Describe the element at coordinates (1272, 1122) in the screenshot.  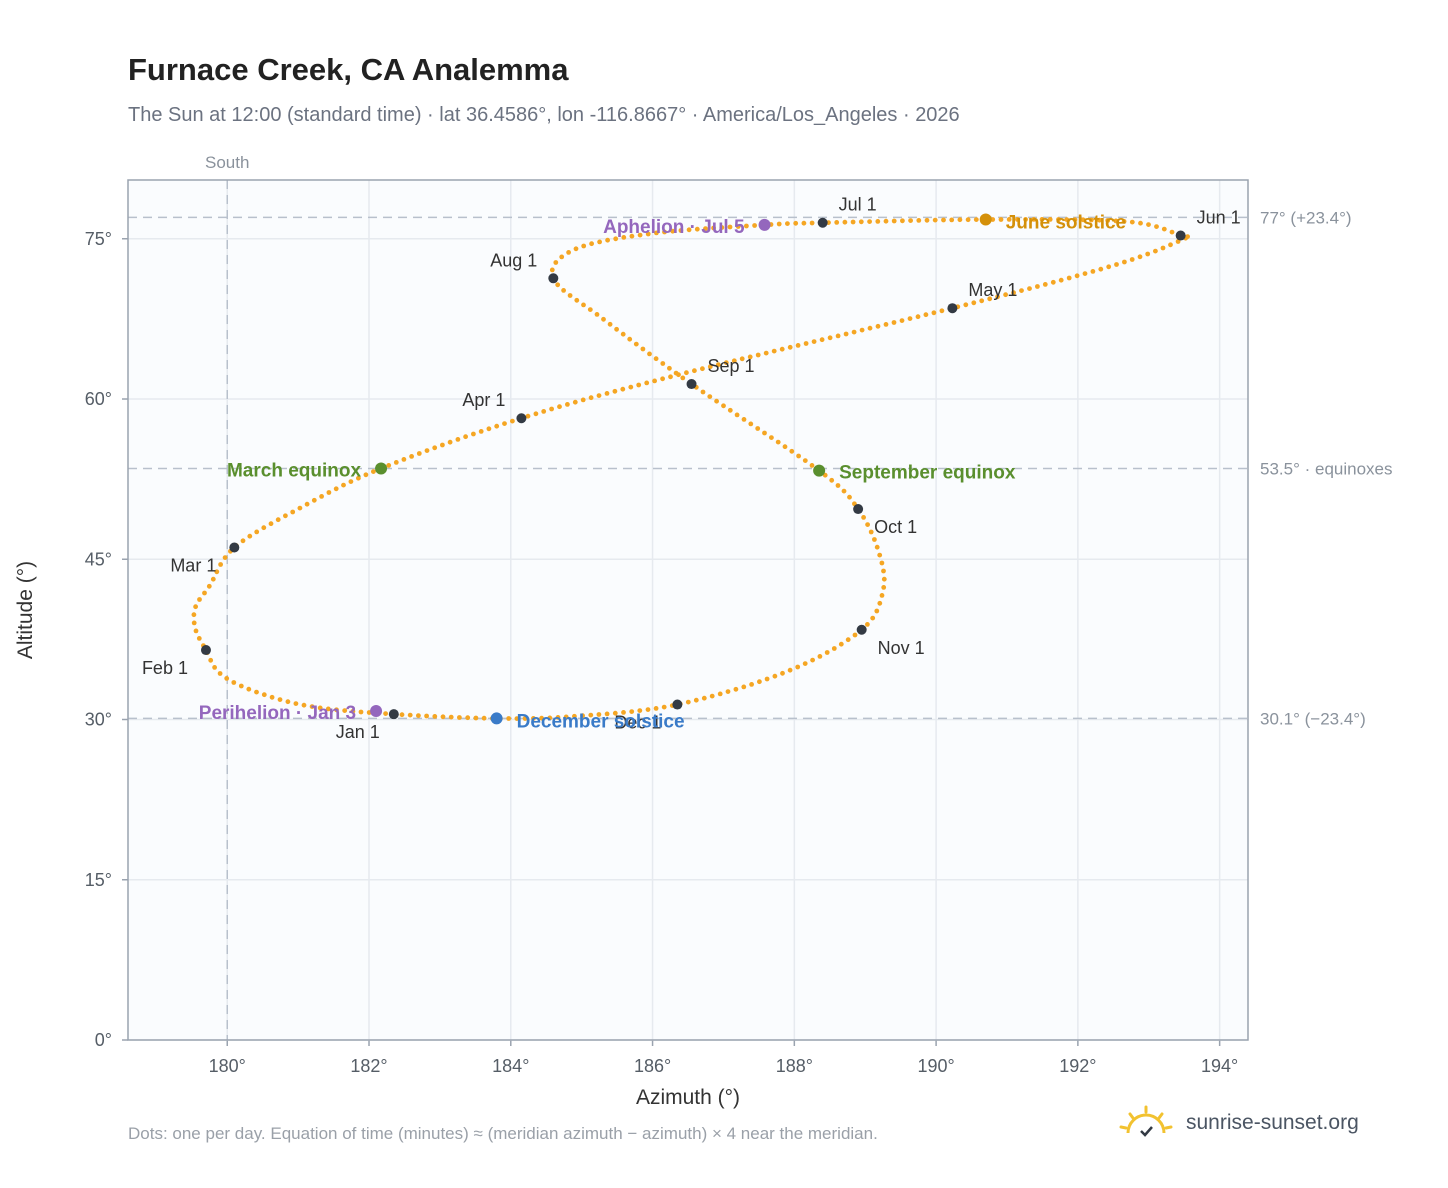
I see `brand-name: sunrise-sunset.org` at that location.